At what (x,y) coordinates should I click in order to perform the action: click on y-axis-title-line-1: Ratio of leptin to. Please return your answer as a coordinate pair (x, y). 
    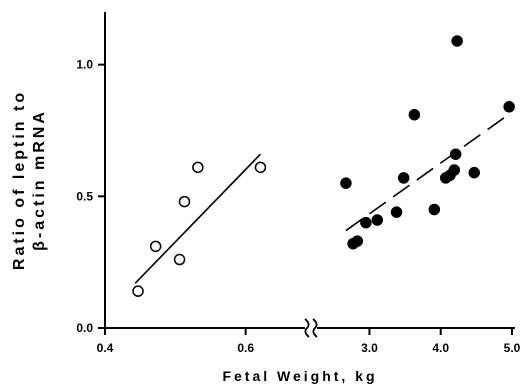
    Looking at the image, I should click on (19, 180).